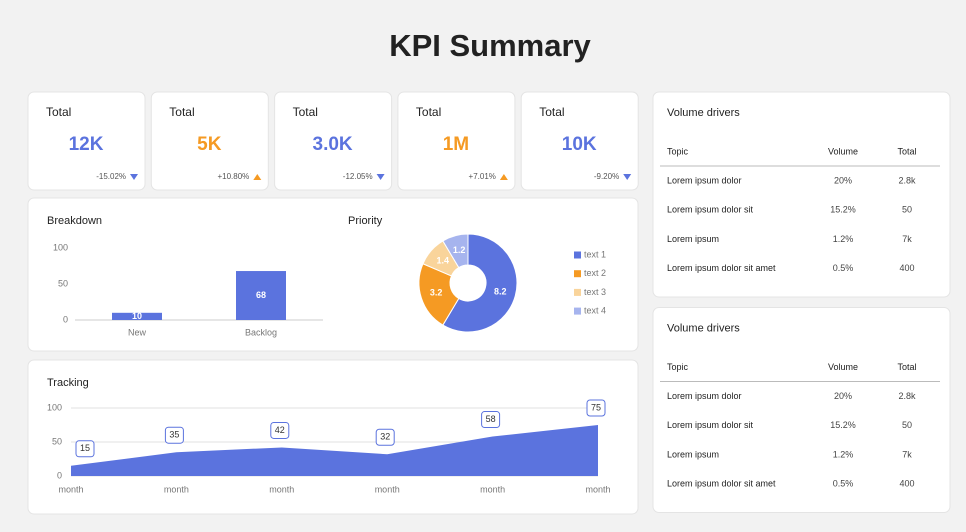 Image resolution: width=966 pixels, height=532 pixels. What do you see at coordinates (334, 450) in the screenshot?
I see `area` at bounding box center [334, 450].